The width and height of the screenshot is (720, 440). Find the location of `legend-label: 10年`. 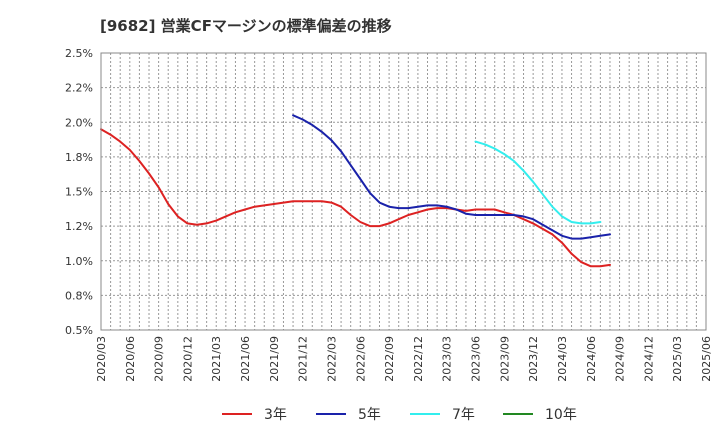

legend-label: 10年 is located at coordinates (561, 415).